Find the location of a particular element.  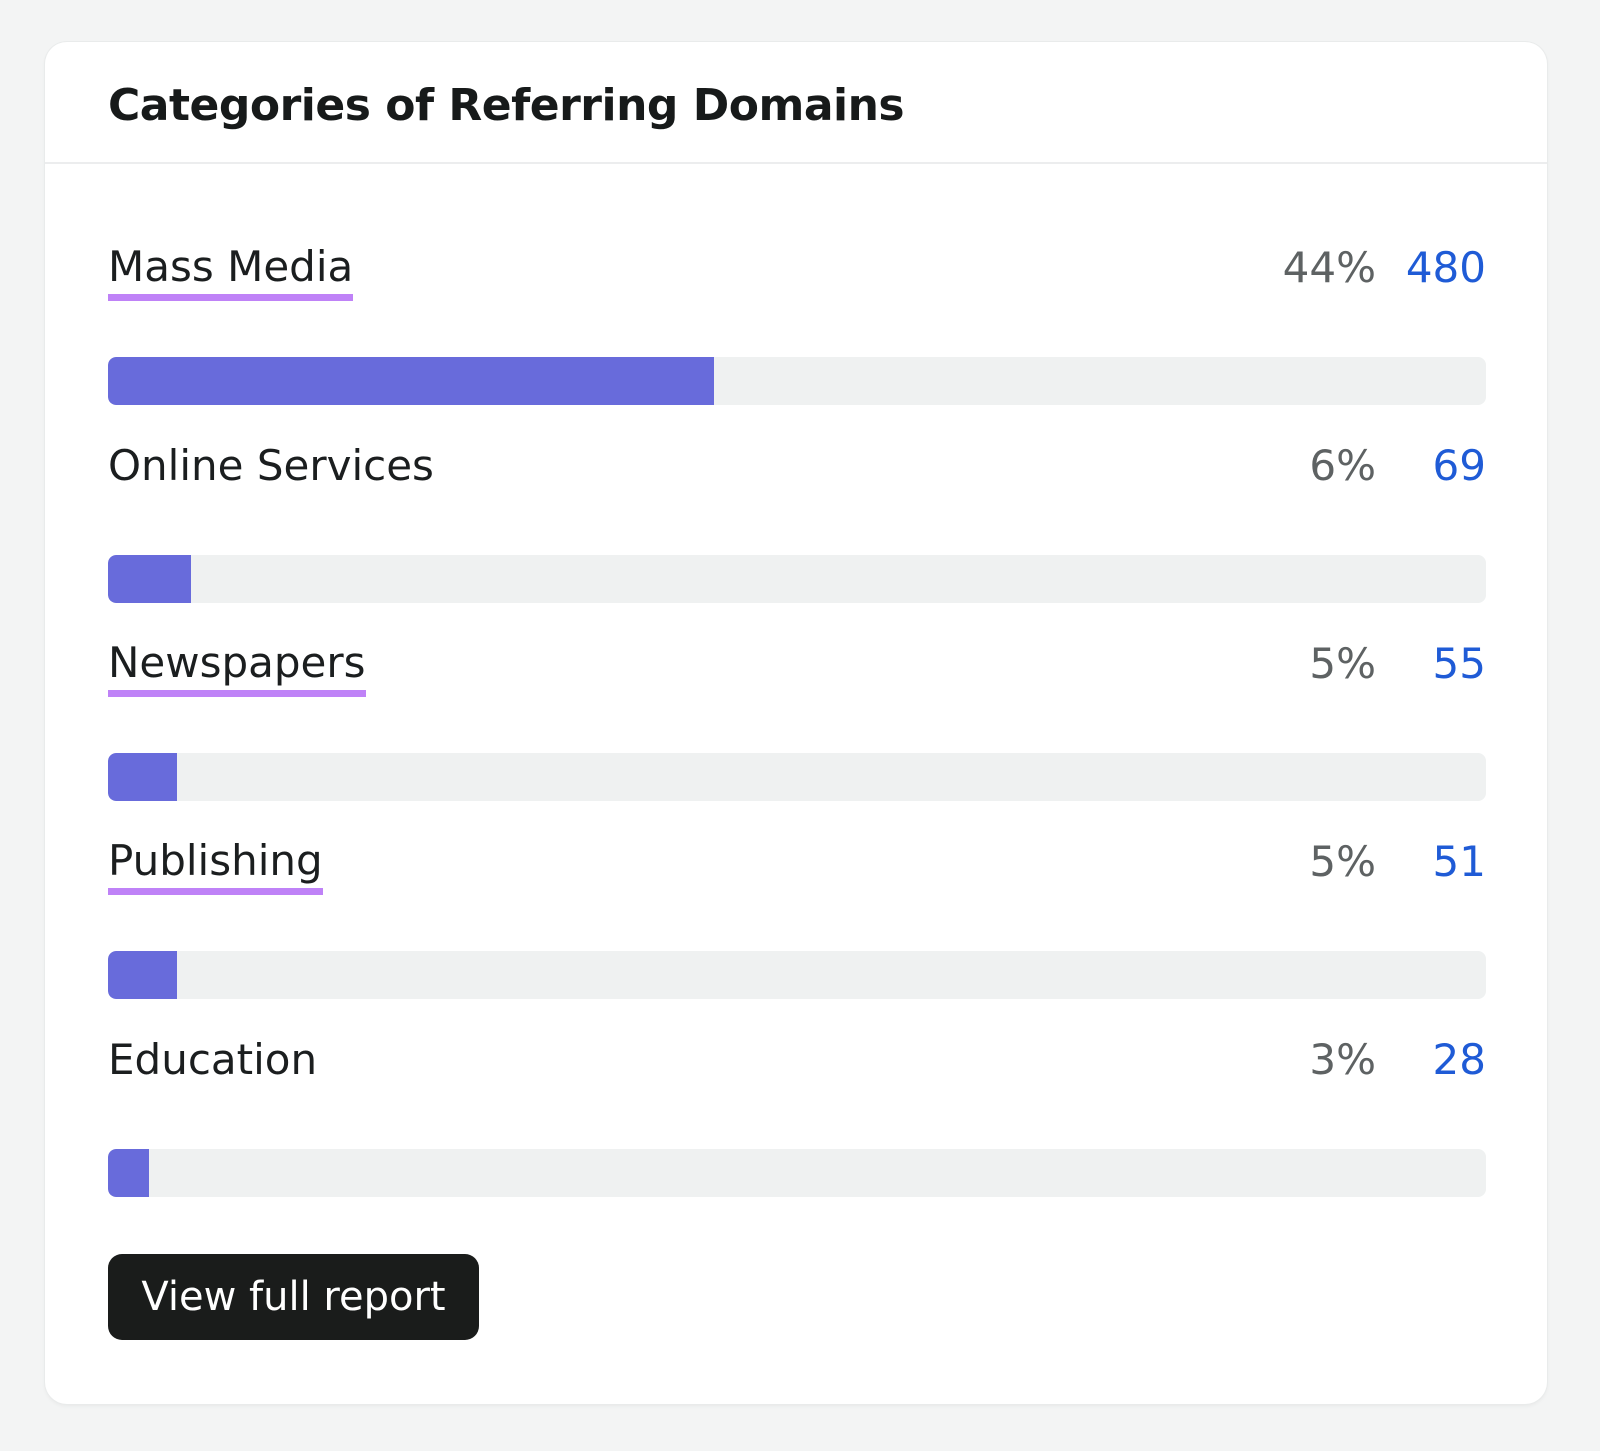

category-label: Mass Media is located at coordinates (231, 270).